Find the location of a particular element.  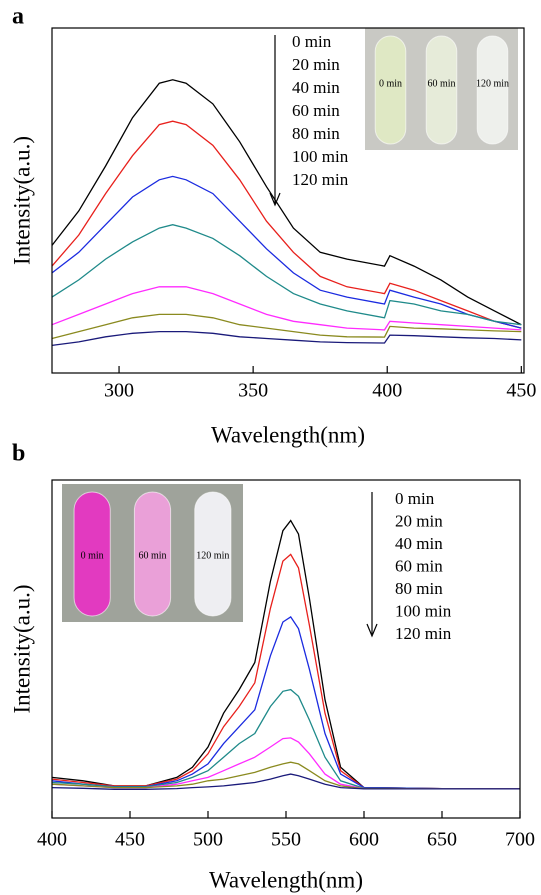

x-tick-label: 700 is located at coordinates (520, 840).